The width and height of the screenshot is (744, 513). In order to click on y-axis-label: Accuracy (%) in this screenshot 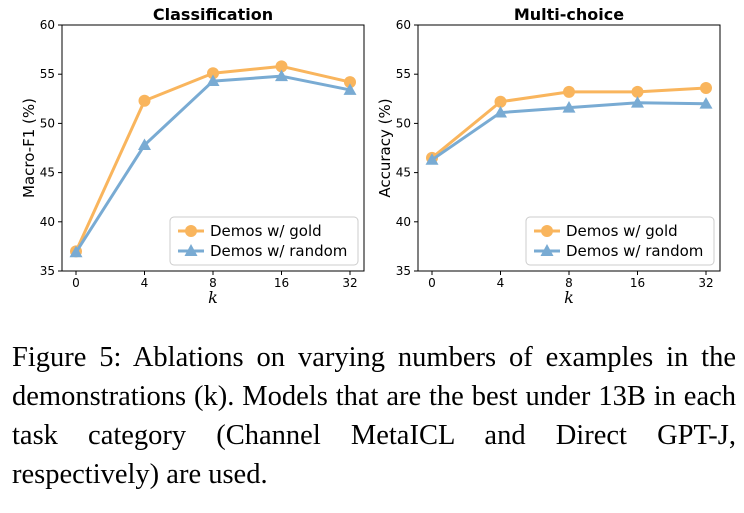, I will do `click(385, 147)`.